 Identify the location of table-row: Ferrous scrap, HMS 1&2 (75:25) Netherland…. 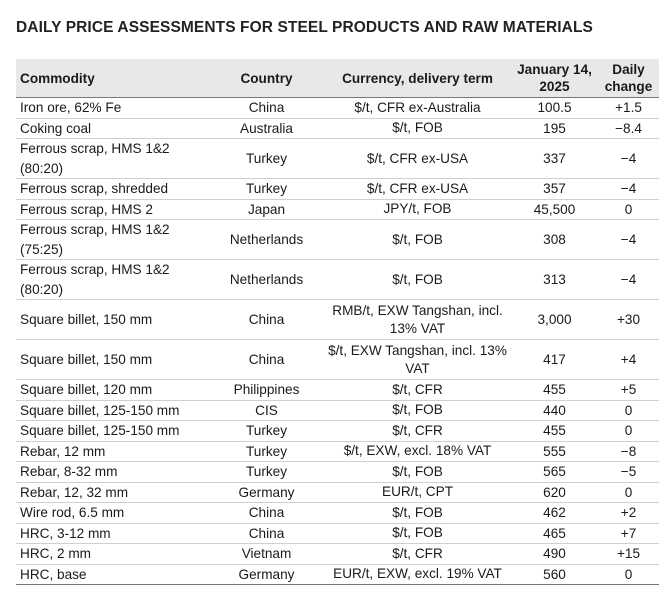
(337, 240).